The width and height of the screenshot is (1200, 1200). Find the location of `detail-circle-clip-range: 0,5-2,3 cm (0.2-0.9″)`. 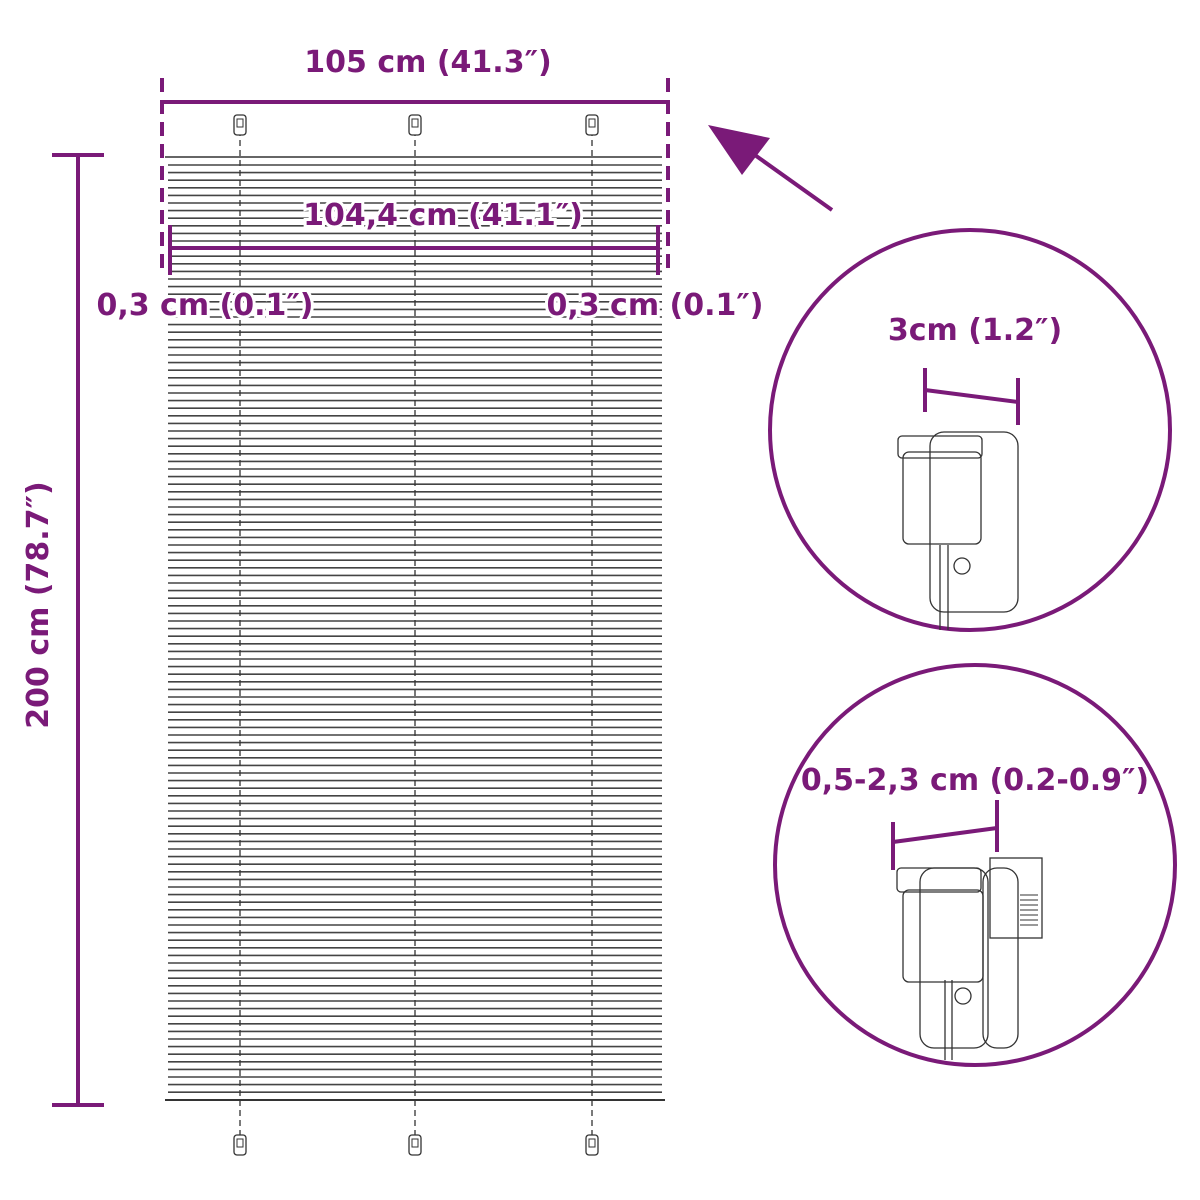

detail-circle-clip-range: 0,5-2,3 cm (0.2-0.9″) is located at coordinates (975, 865).